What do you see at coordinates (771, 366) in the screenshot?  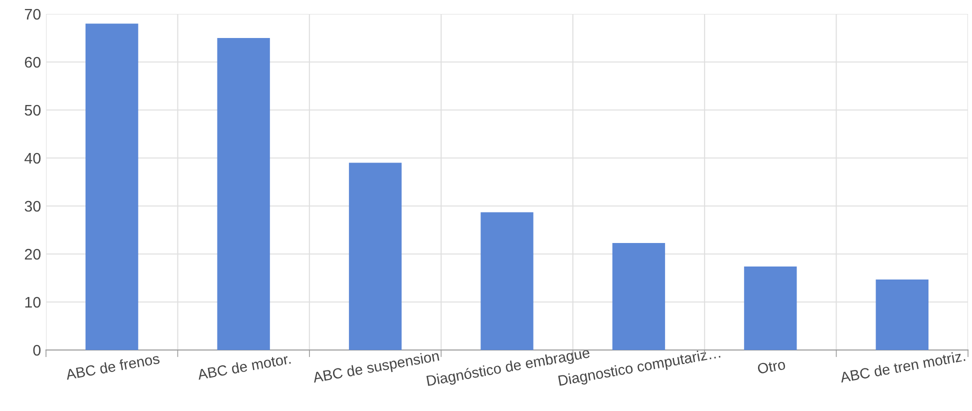 I see `x-tick-label: Otro` at bounding box center [771, 366].